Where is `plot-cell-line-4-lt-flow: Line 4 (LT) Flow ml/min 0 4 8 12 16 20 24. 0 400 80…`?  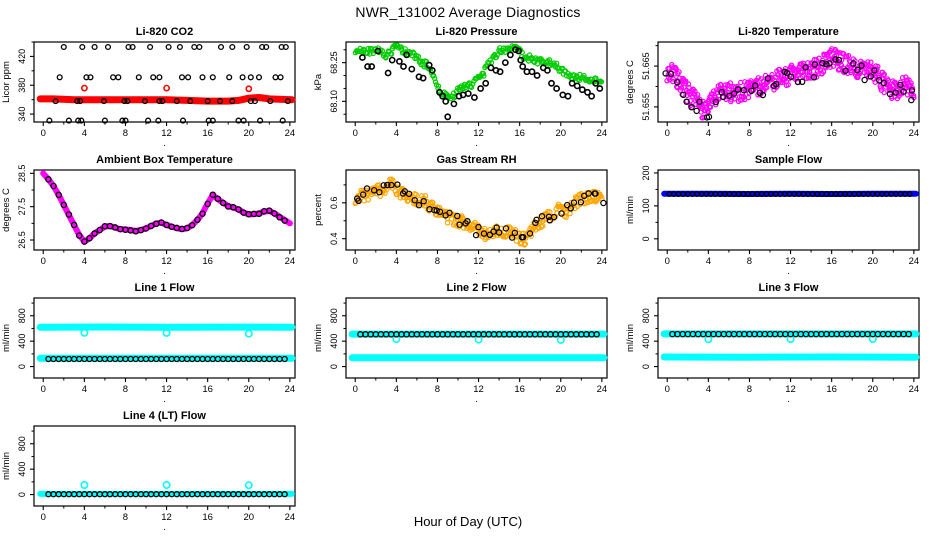
plot-cell-line-4-lt-flow: Line 4 (LT) Flow ml/min 0 4 8 12 16 20 24. 0 400 80… is located at coordinates (156, 470).